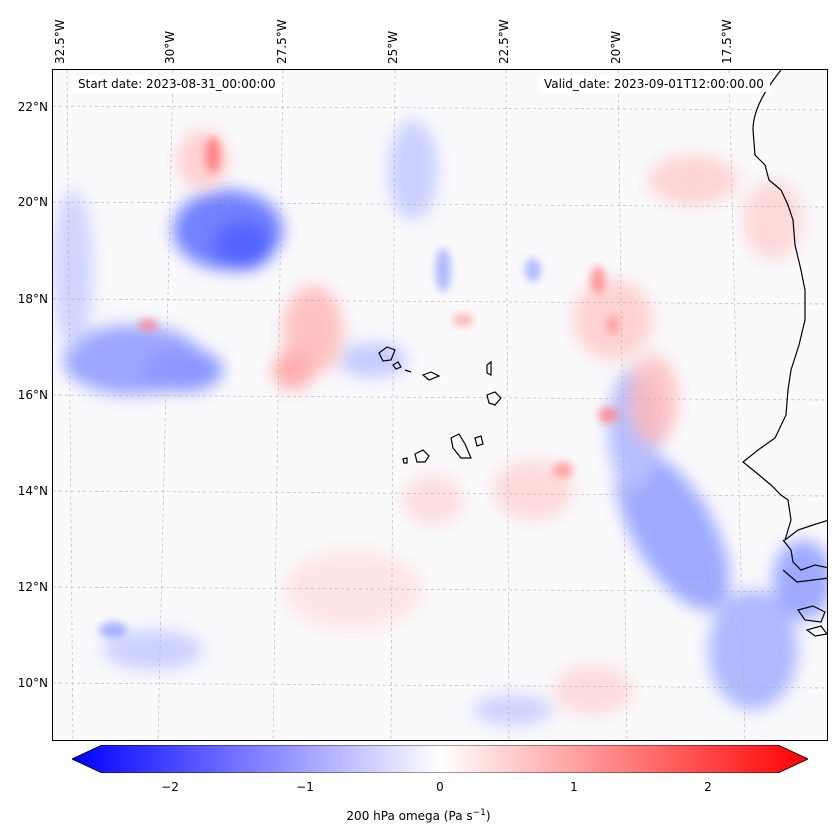 This screenshot has width=837, height=839. I want to click on lat-label: 14°N, so click(32, 491).